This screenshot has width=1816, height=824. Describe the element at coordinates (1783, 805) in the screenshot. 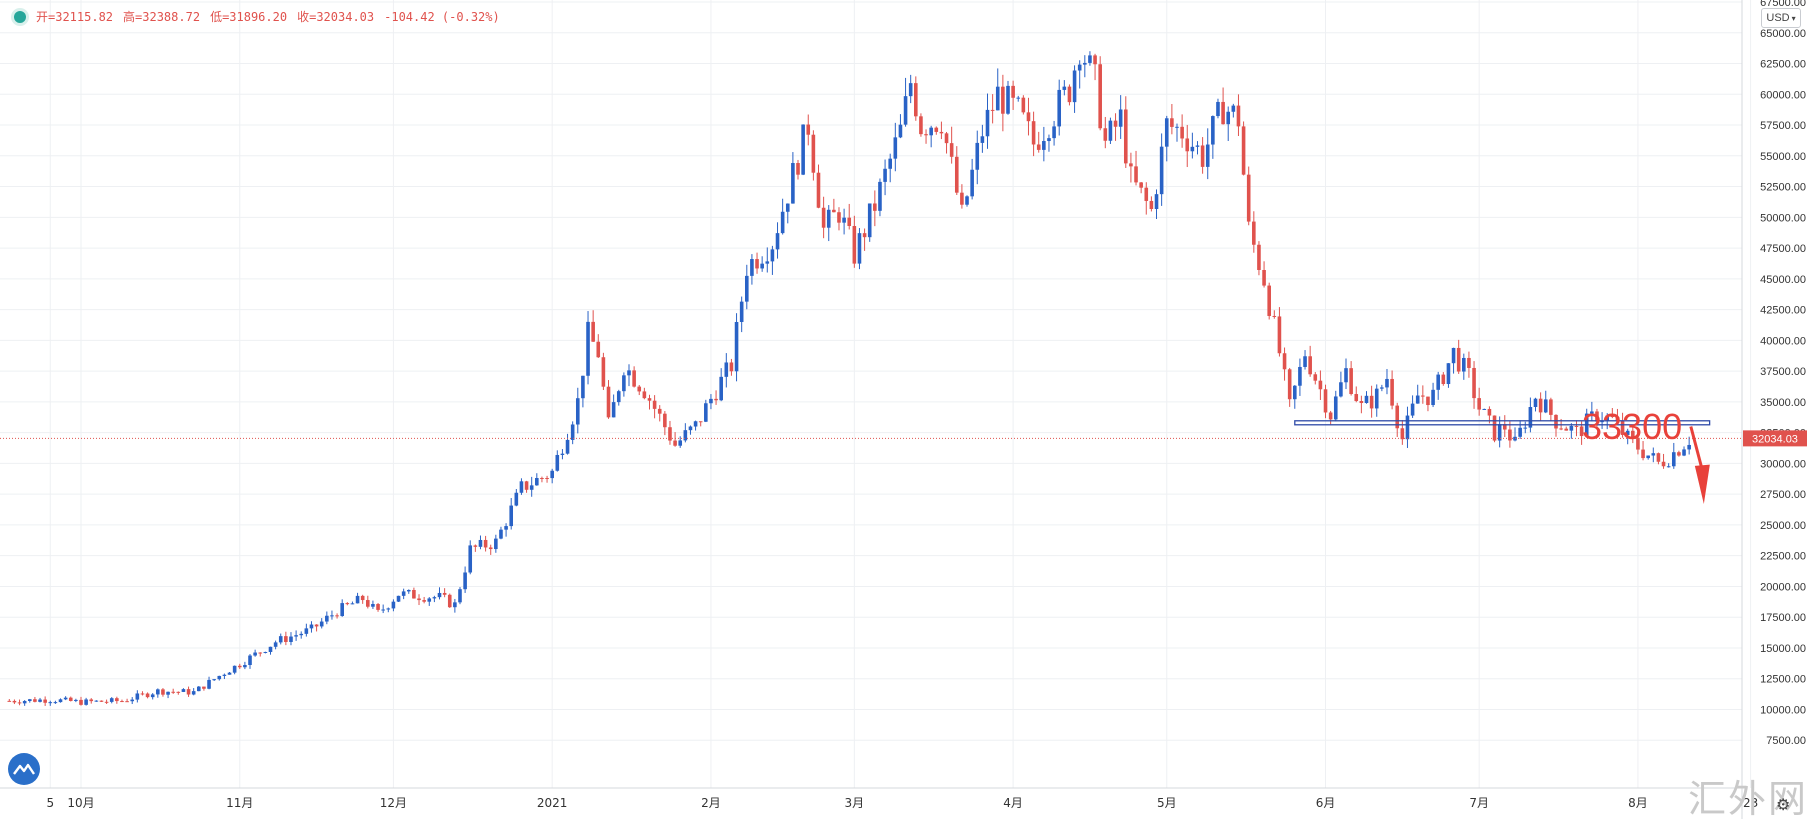

I see `gear-icon: ⚙` at that location.